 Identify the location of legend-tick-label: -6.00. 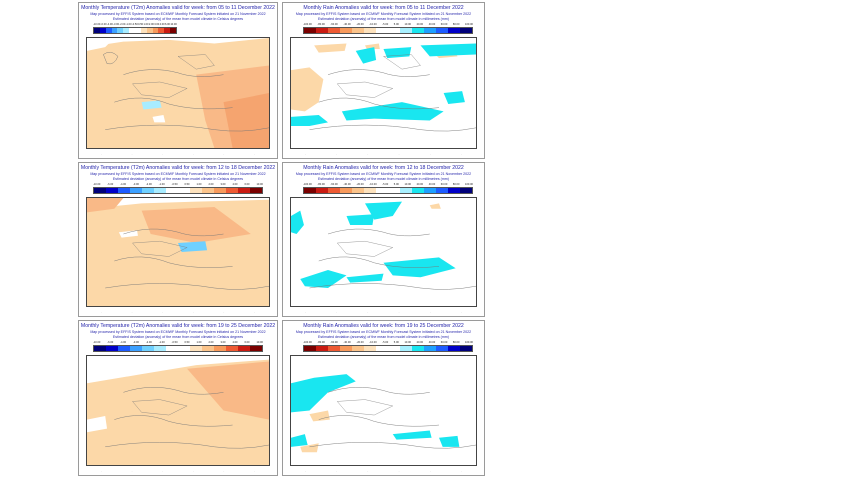
(110, 184).